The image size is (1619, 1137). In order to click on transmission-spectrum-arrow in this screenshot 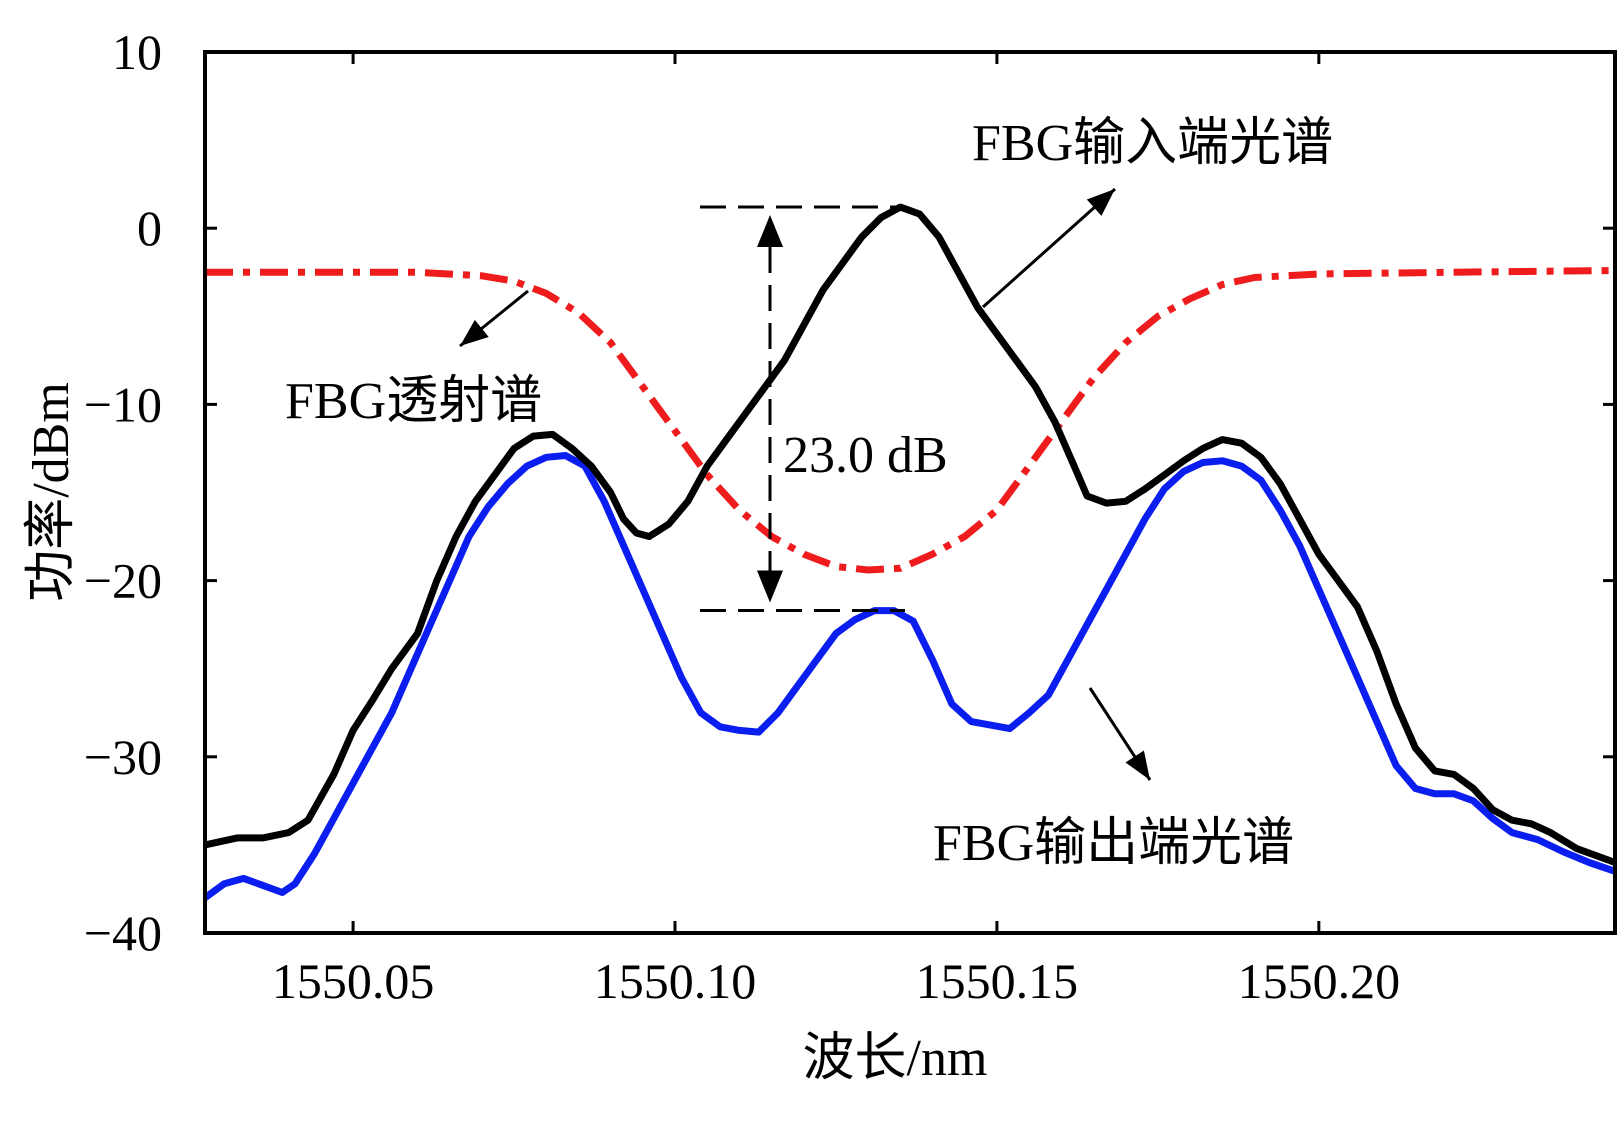, I will do `click(494, 318)`.